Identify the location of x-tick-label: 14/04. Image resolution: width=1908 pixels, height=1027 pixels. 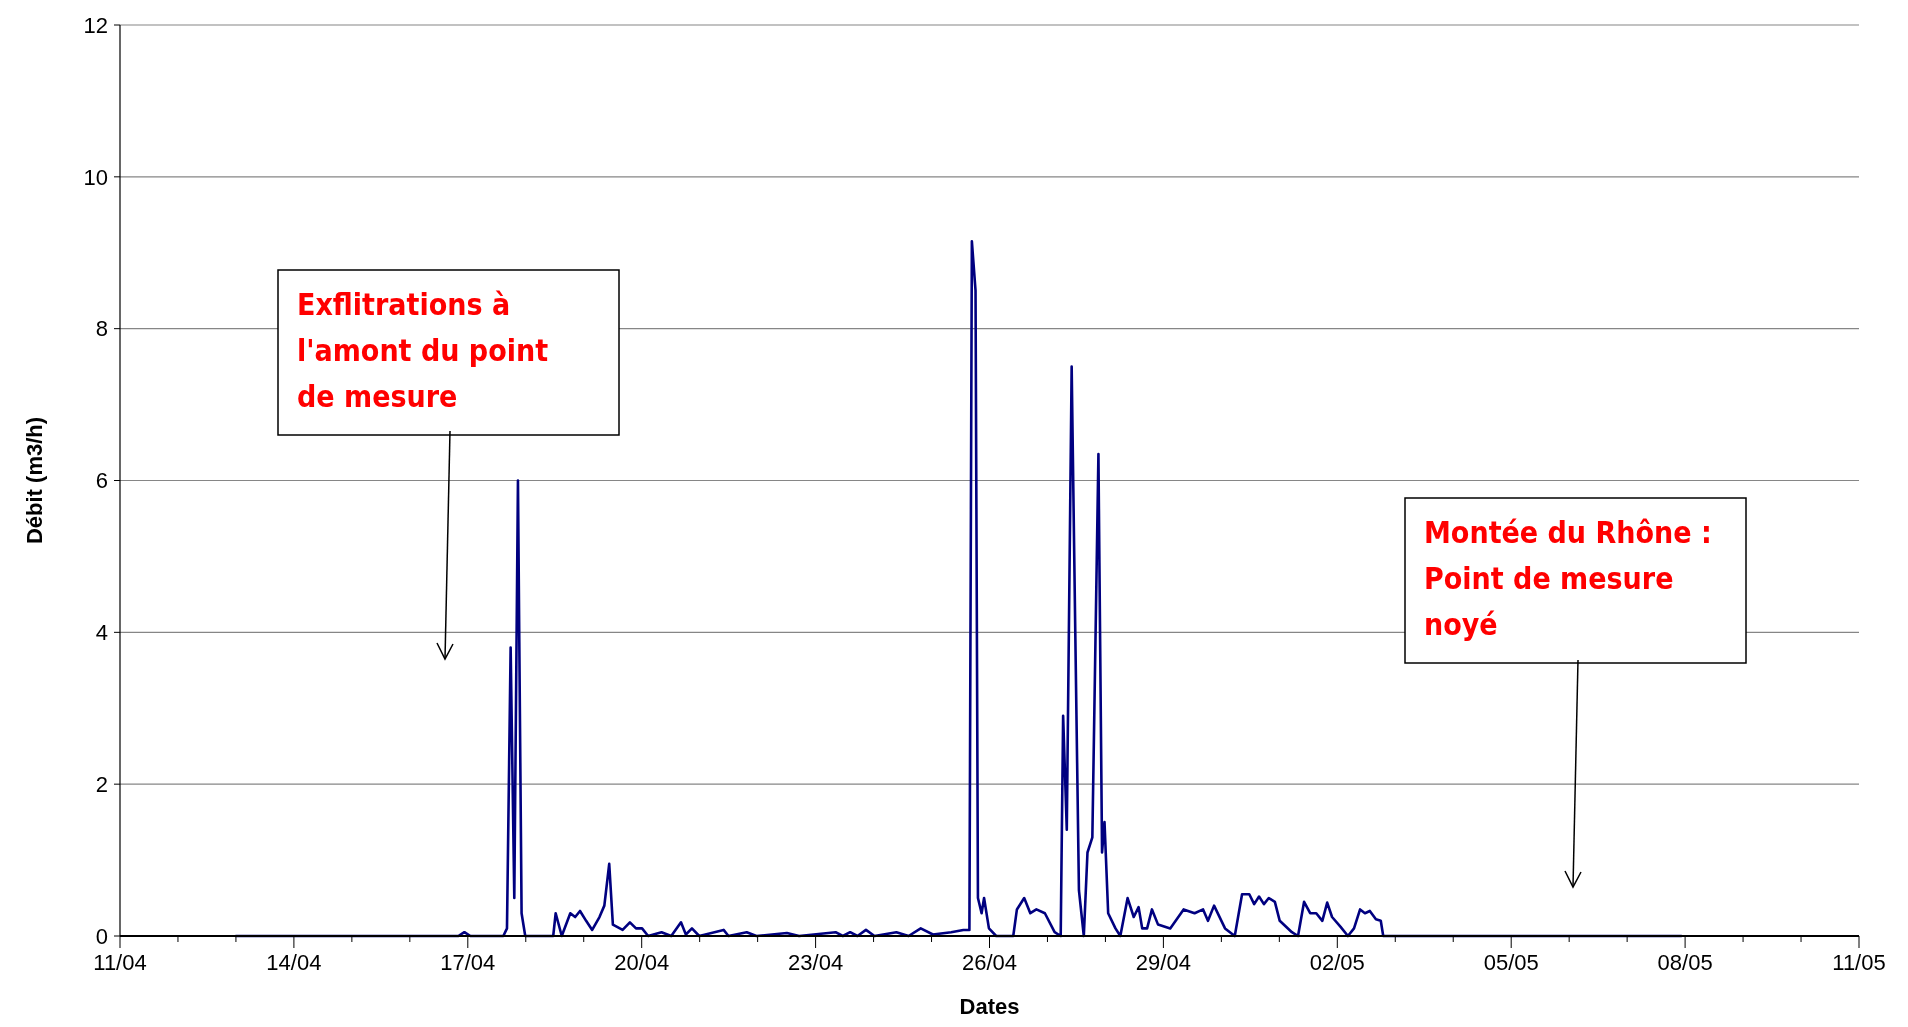
(294, 962).